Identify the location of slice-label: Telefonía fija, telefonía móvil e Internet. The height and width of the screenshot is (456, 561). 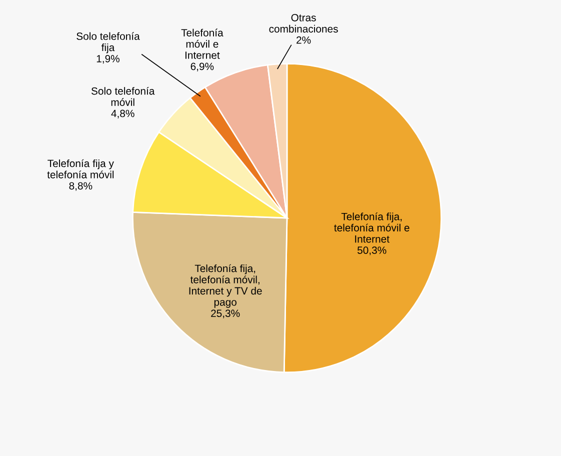
(372, 227).